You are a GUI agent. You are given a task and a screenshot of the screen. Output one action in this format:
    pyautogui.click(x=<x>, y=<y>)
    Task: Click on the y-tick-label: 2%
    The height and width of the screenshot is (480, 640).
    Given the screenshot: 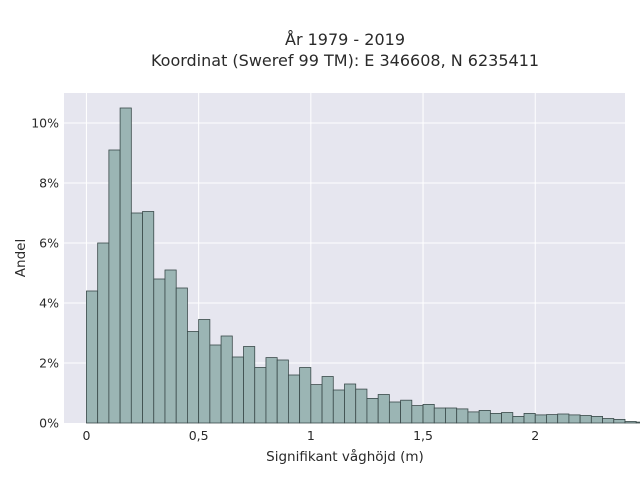 What is the action you would take?
    pyautogui.click(x=49, y=363)
    